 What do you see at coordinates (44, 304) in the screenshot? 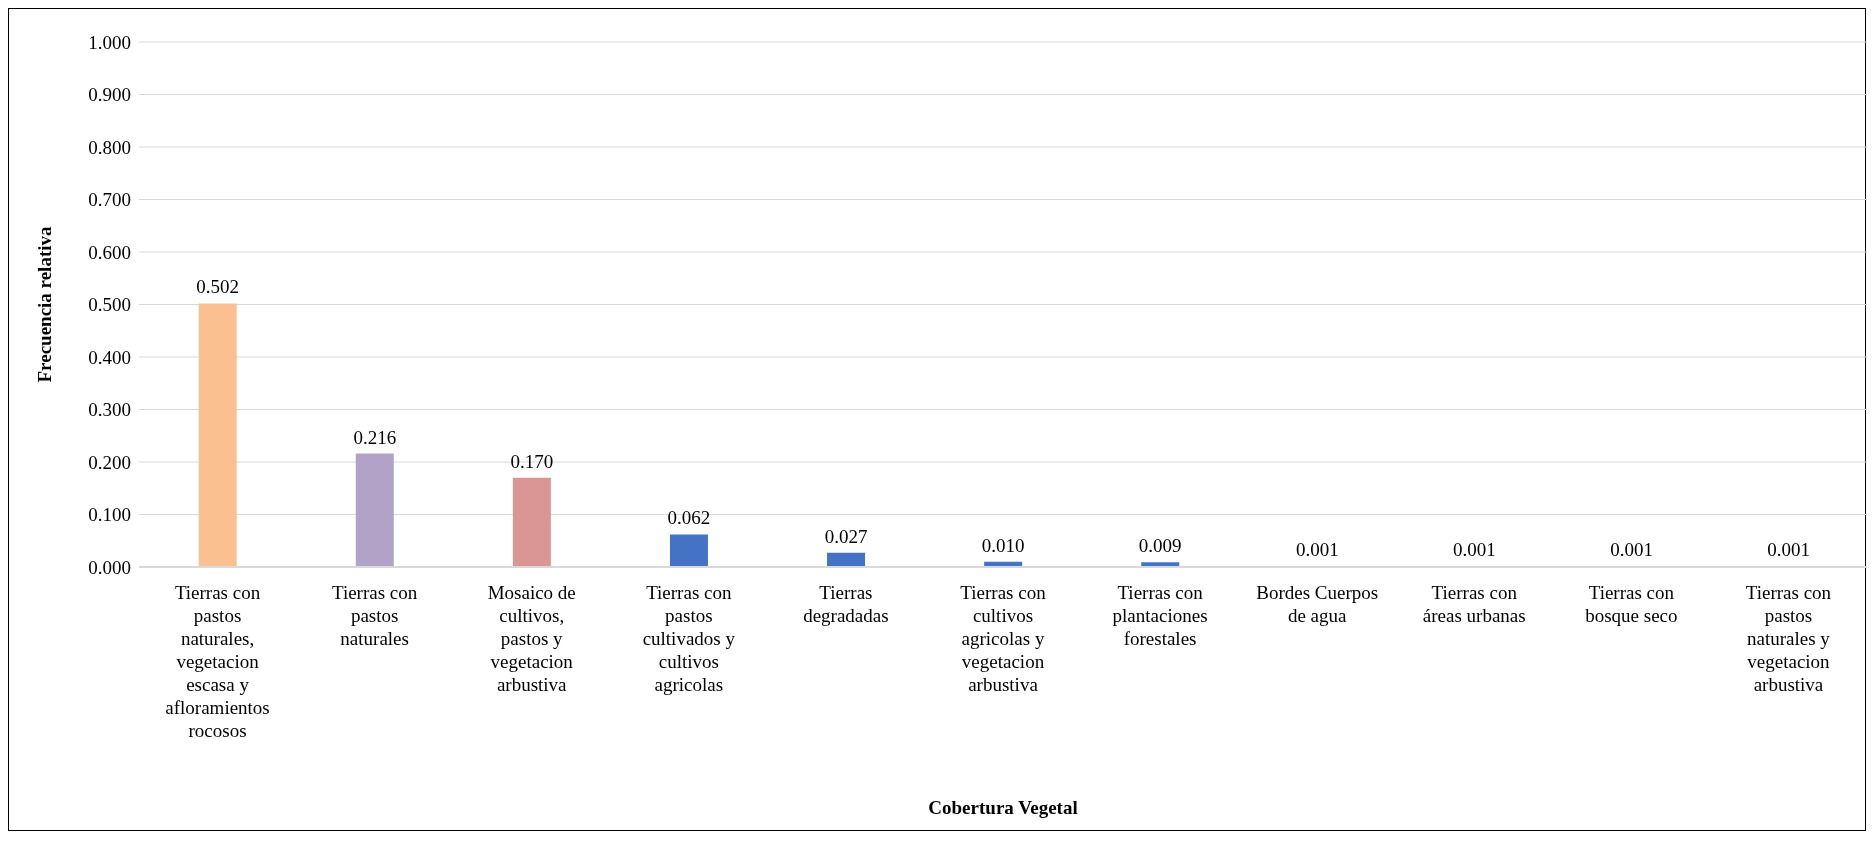
I see `y-axis-title: Frecuencia relativa` at bounding box center [44, 304].